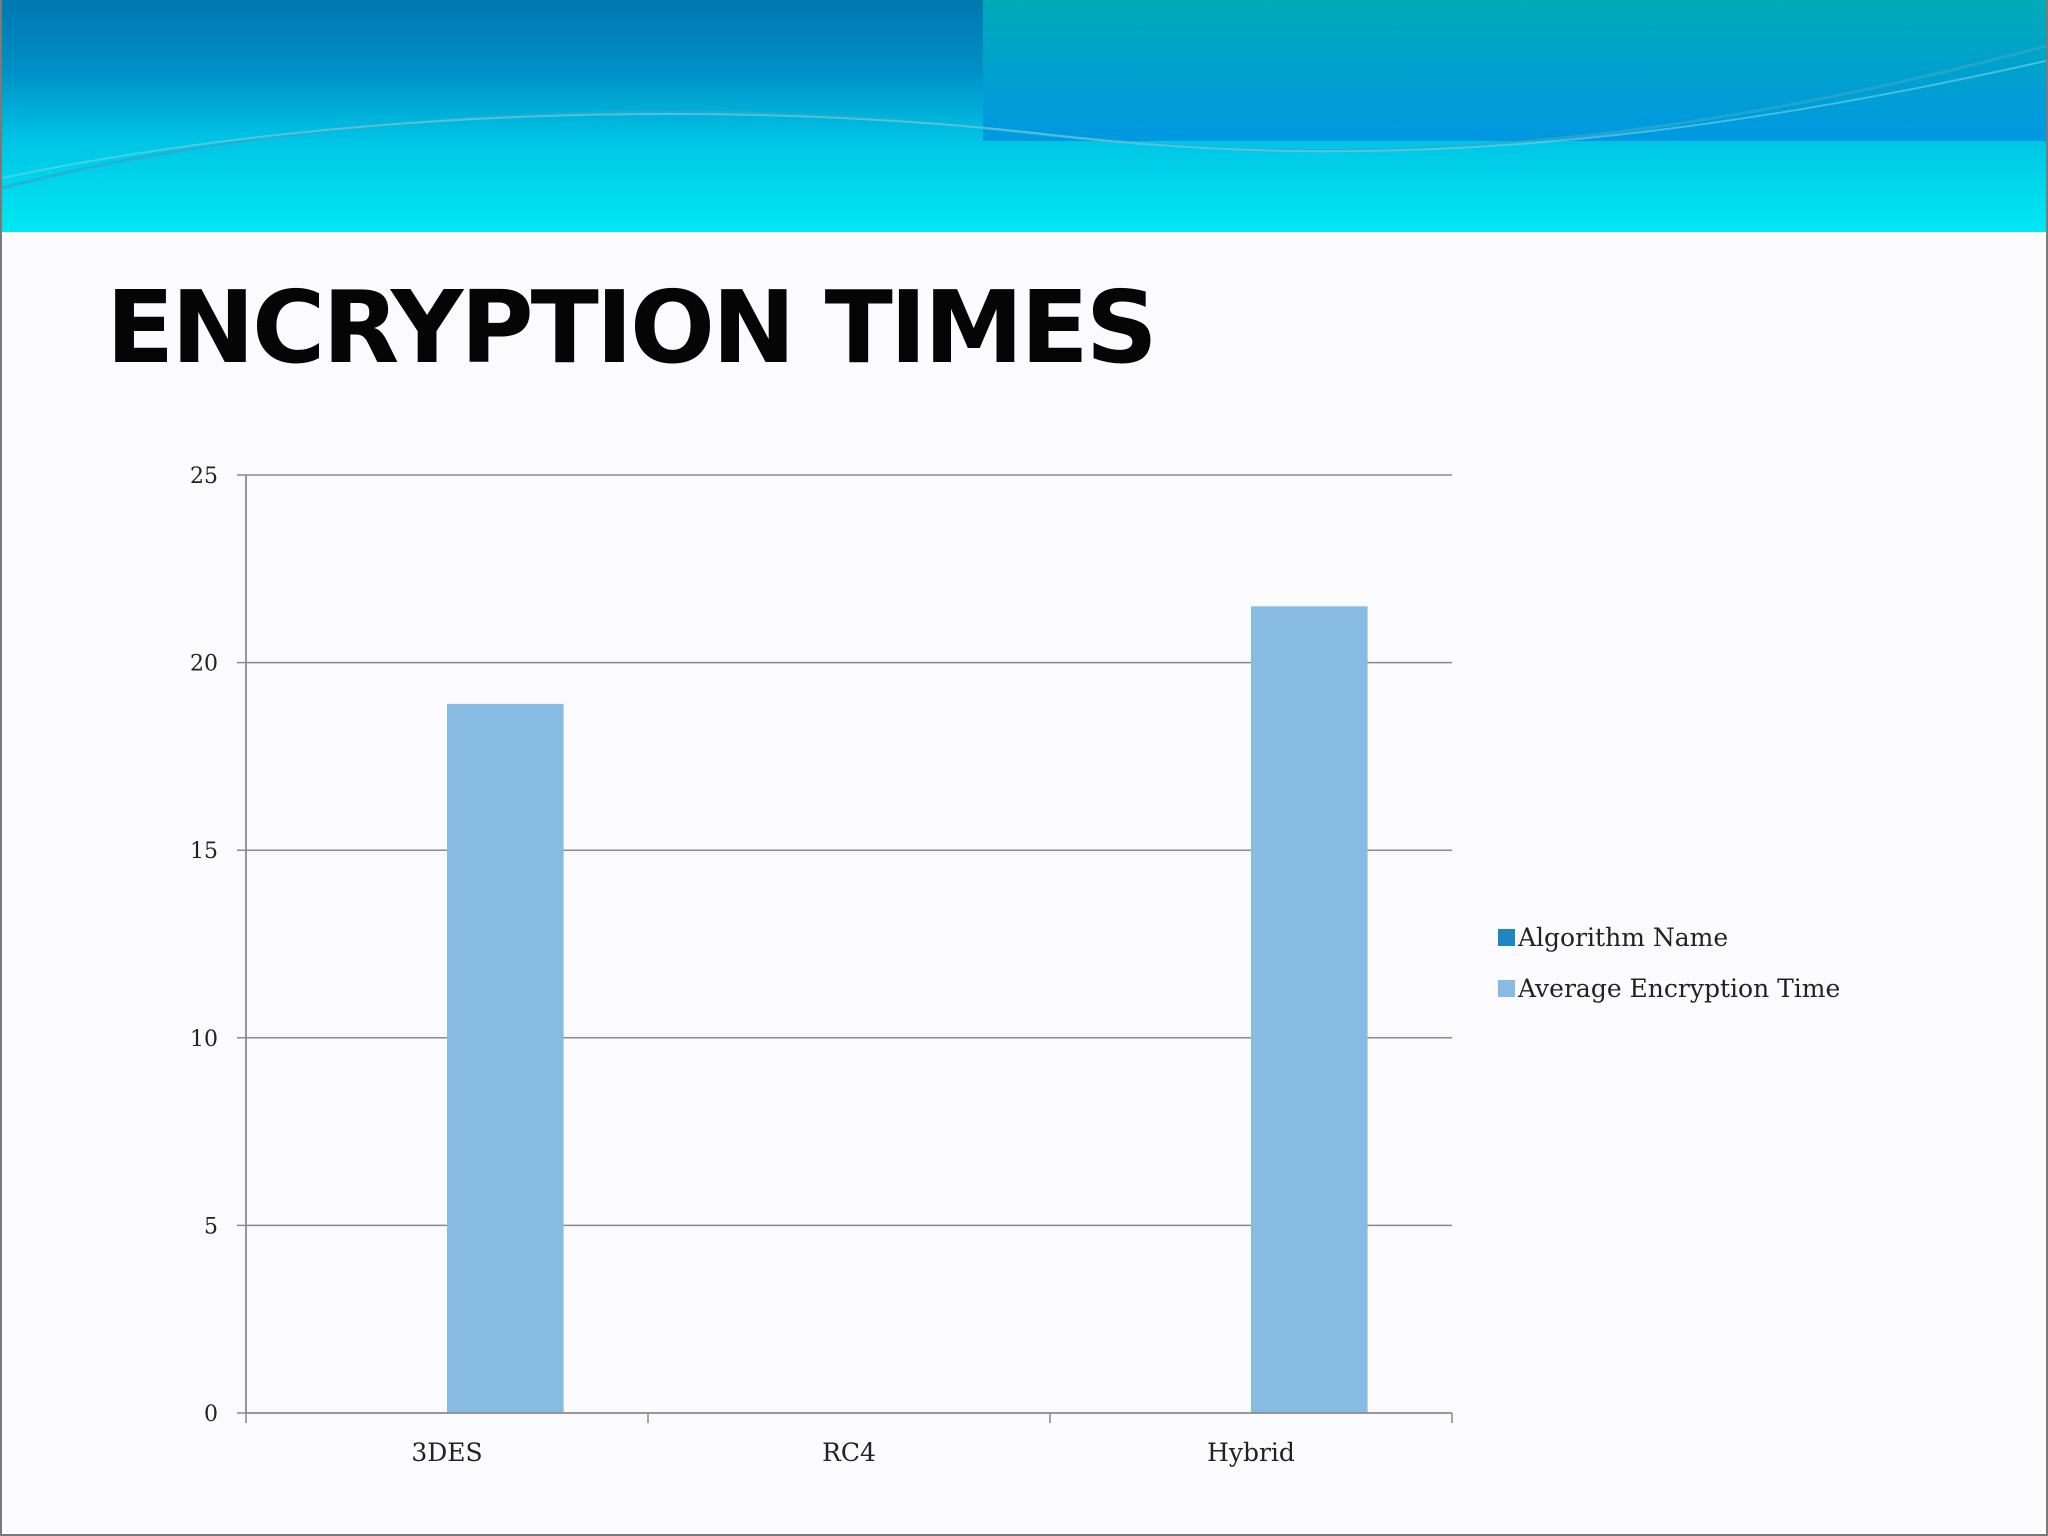  What do you see at coordinates (204, 1039) in the screenshot?
I see `y-tick-label: 10` at bounding box center [204, 1039].